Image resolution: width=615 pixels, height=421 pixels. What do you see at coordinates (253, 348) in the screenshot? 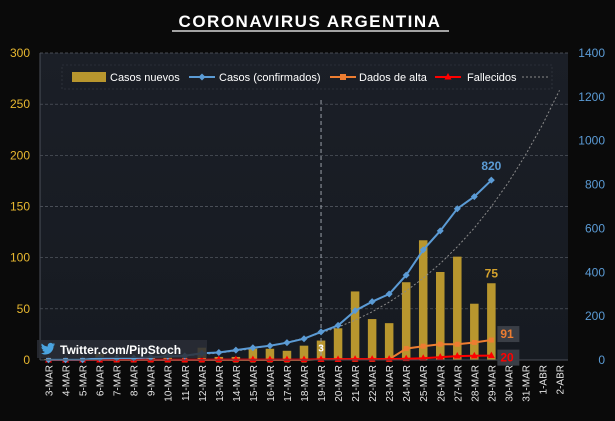
I see `point-casos-confirmados-15-MAR` at bounding box center [253, 348].